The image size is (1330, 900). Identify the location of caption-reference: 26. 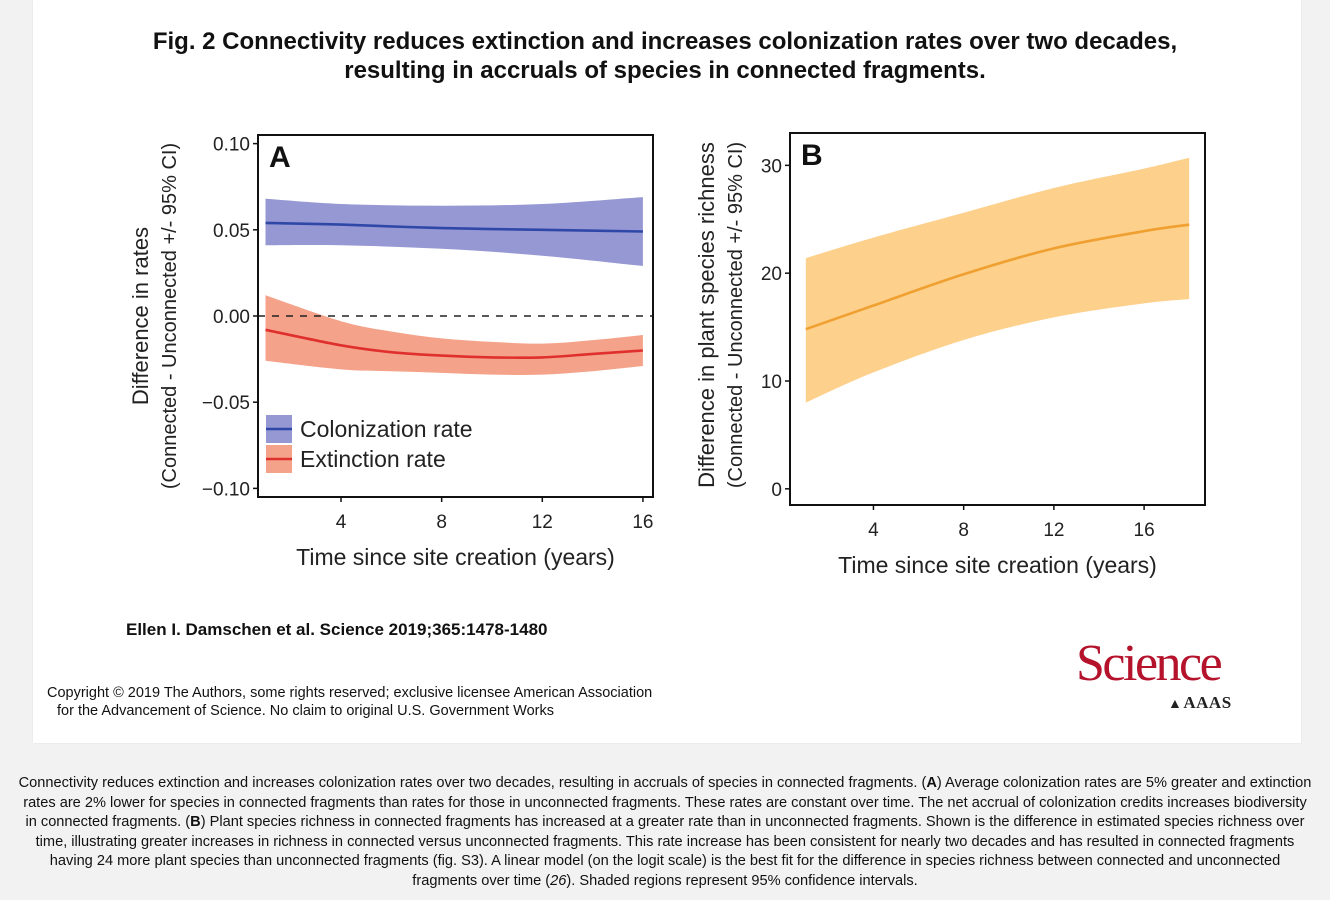
(558, 880).